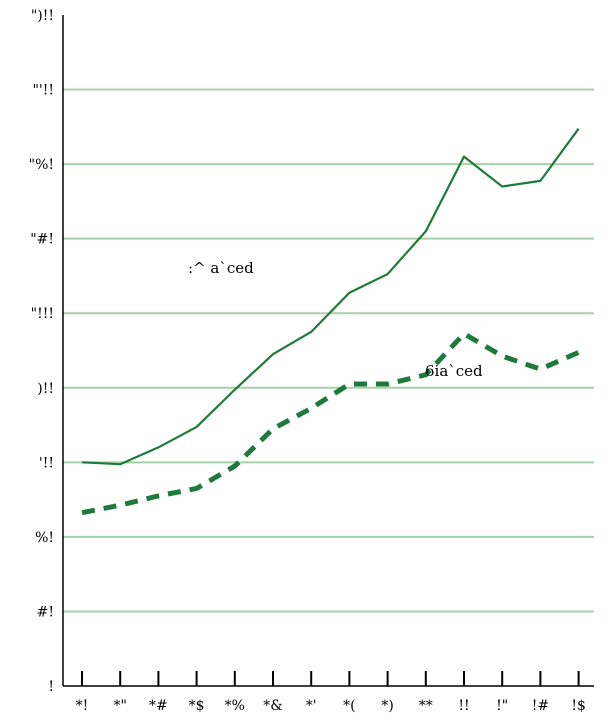 Image resolution: width=605 pixels, height=720 pixels. I want to click on y-tick-label: %!, so click(44, 538).